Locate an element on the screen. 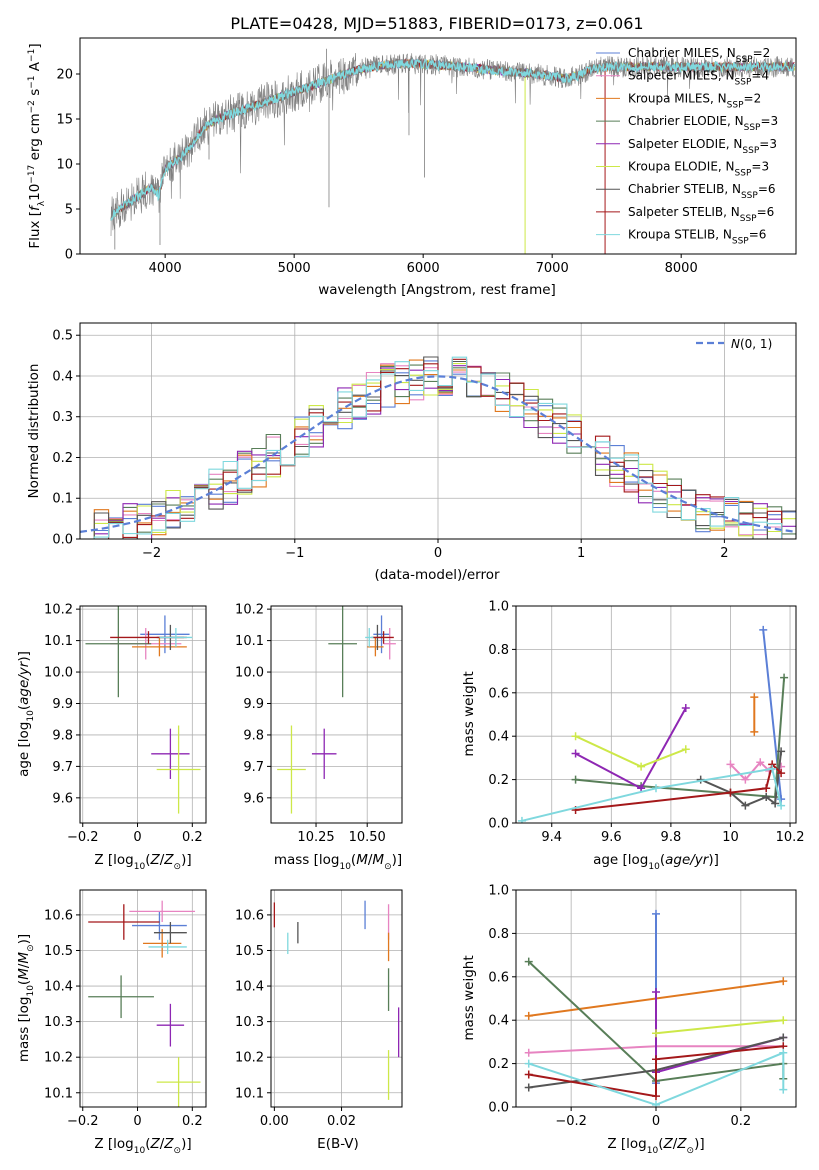 The width and height of the screenshot is (819, 1170). y-tick-label: 0.1 is located at coordinates (62, 499).